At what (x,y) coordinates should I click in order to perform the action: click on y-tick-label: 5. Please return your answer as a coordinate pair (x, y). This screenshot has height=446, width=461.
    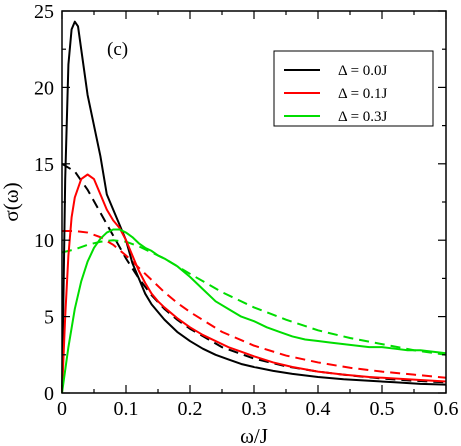
    Looking at the image, I should click on (49, 318).